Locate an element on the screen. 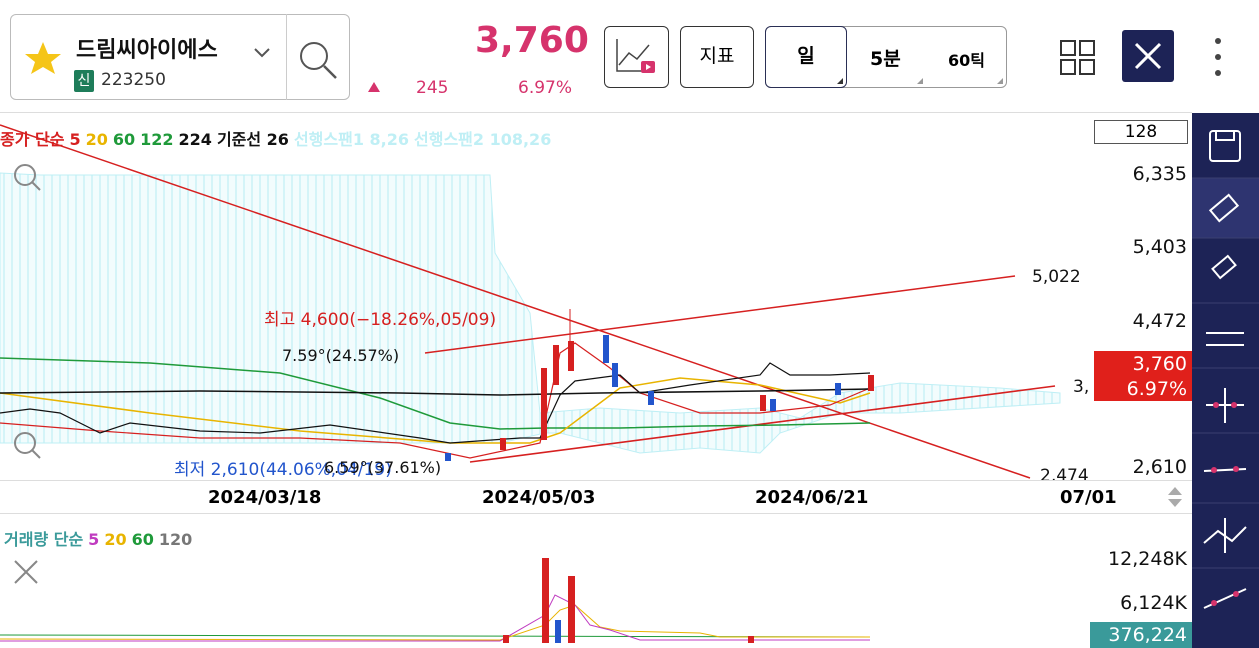  current-pct: 6.97% is located at coordinates (1156, 389).